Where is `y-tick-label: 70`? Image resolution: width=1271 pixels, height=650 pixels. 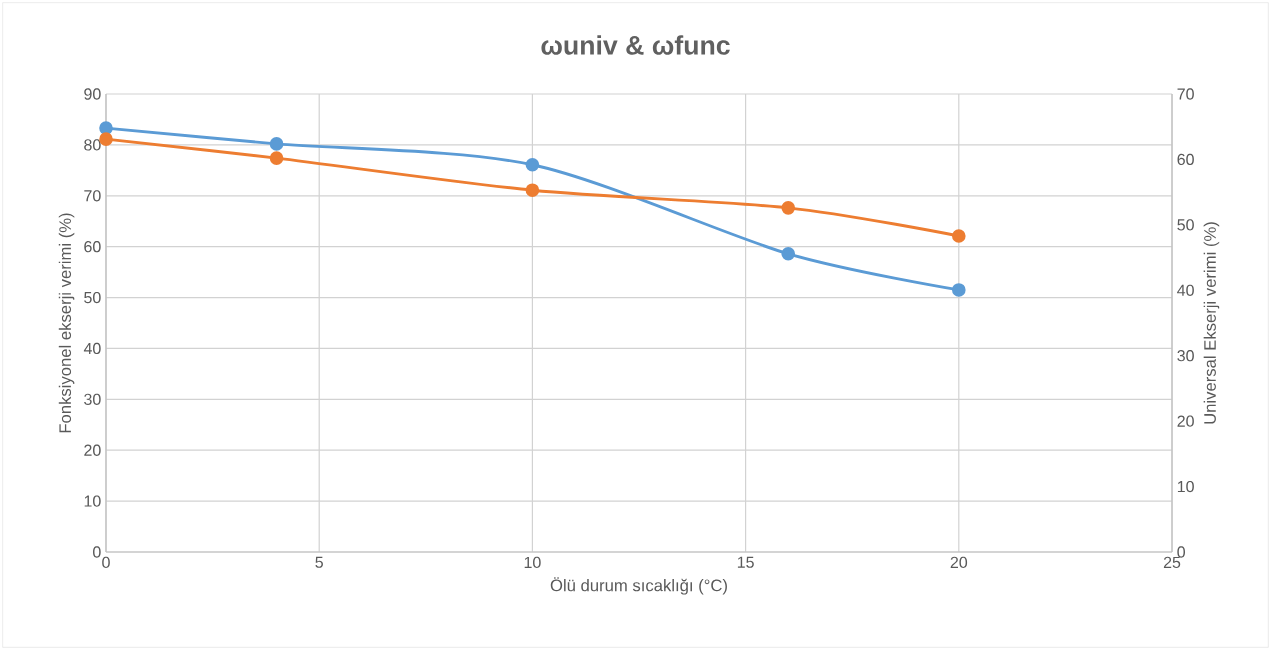 y-tick-label: 70 is located at coordinates (92, 196).